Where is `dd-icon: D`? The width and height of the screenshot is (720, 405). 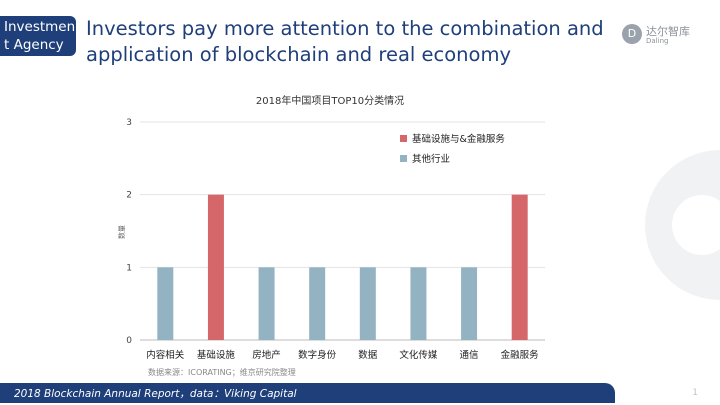 dd-icon: D is located at coordinates (632, 34).